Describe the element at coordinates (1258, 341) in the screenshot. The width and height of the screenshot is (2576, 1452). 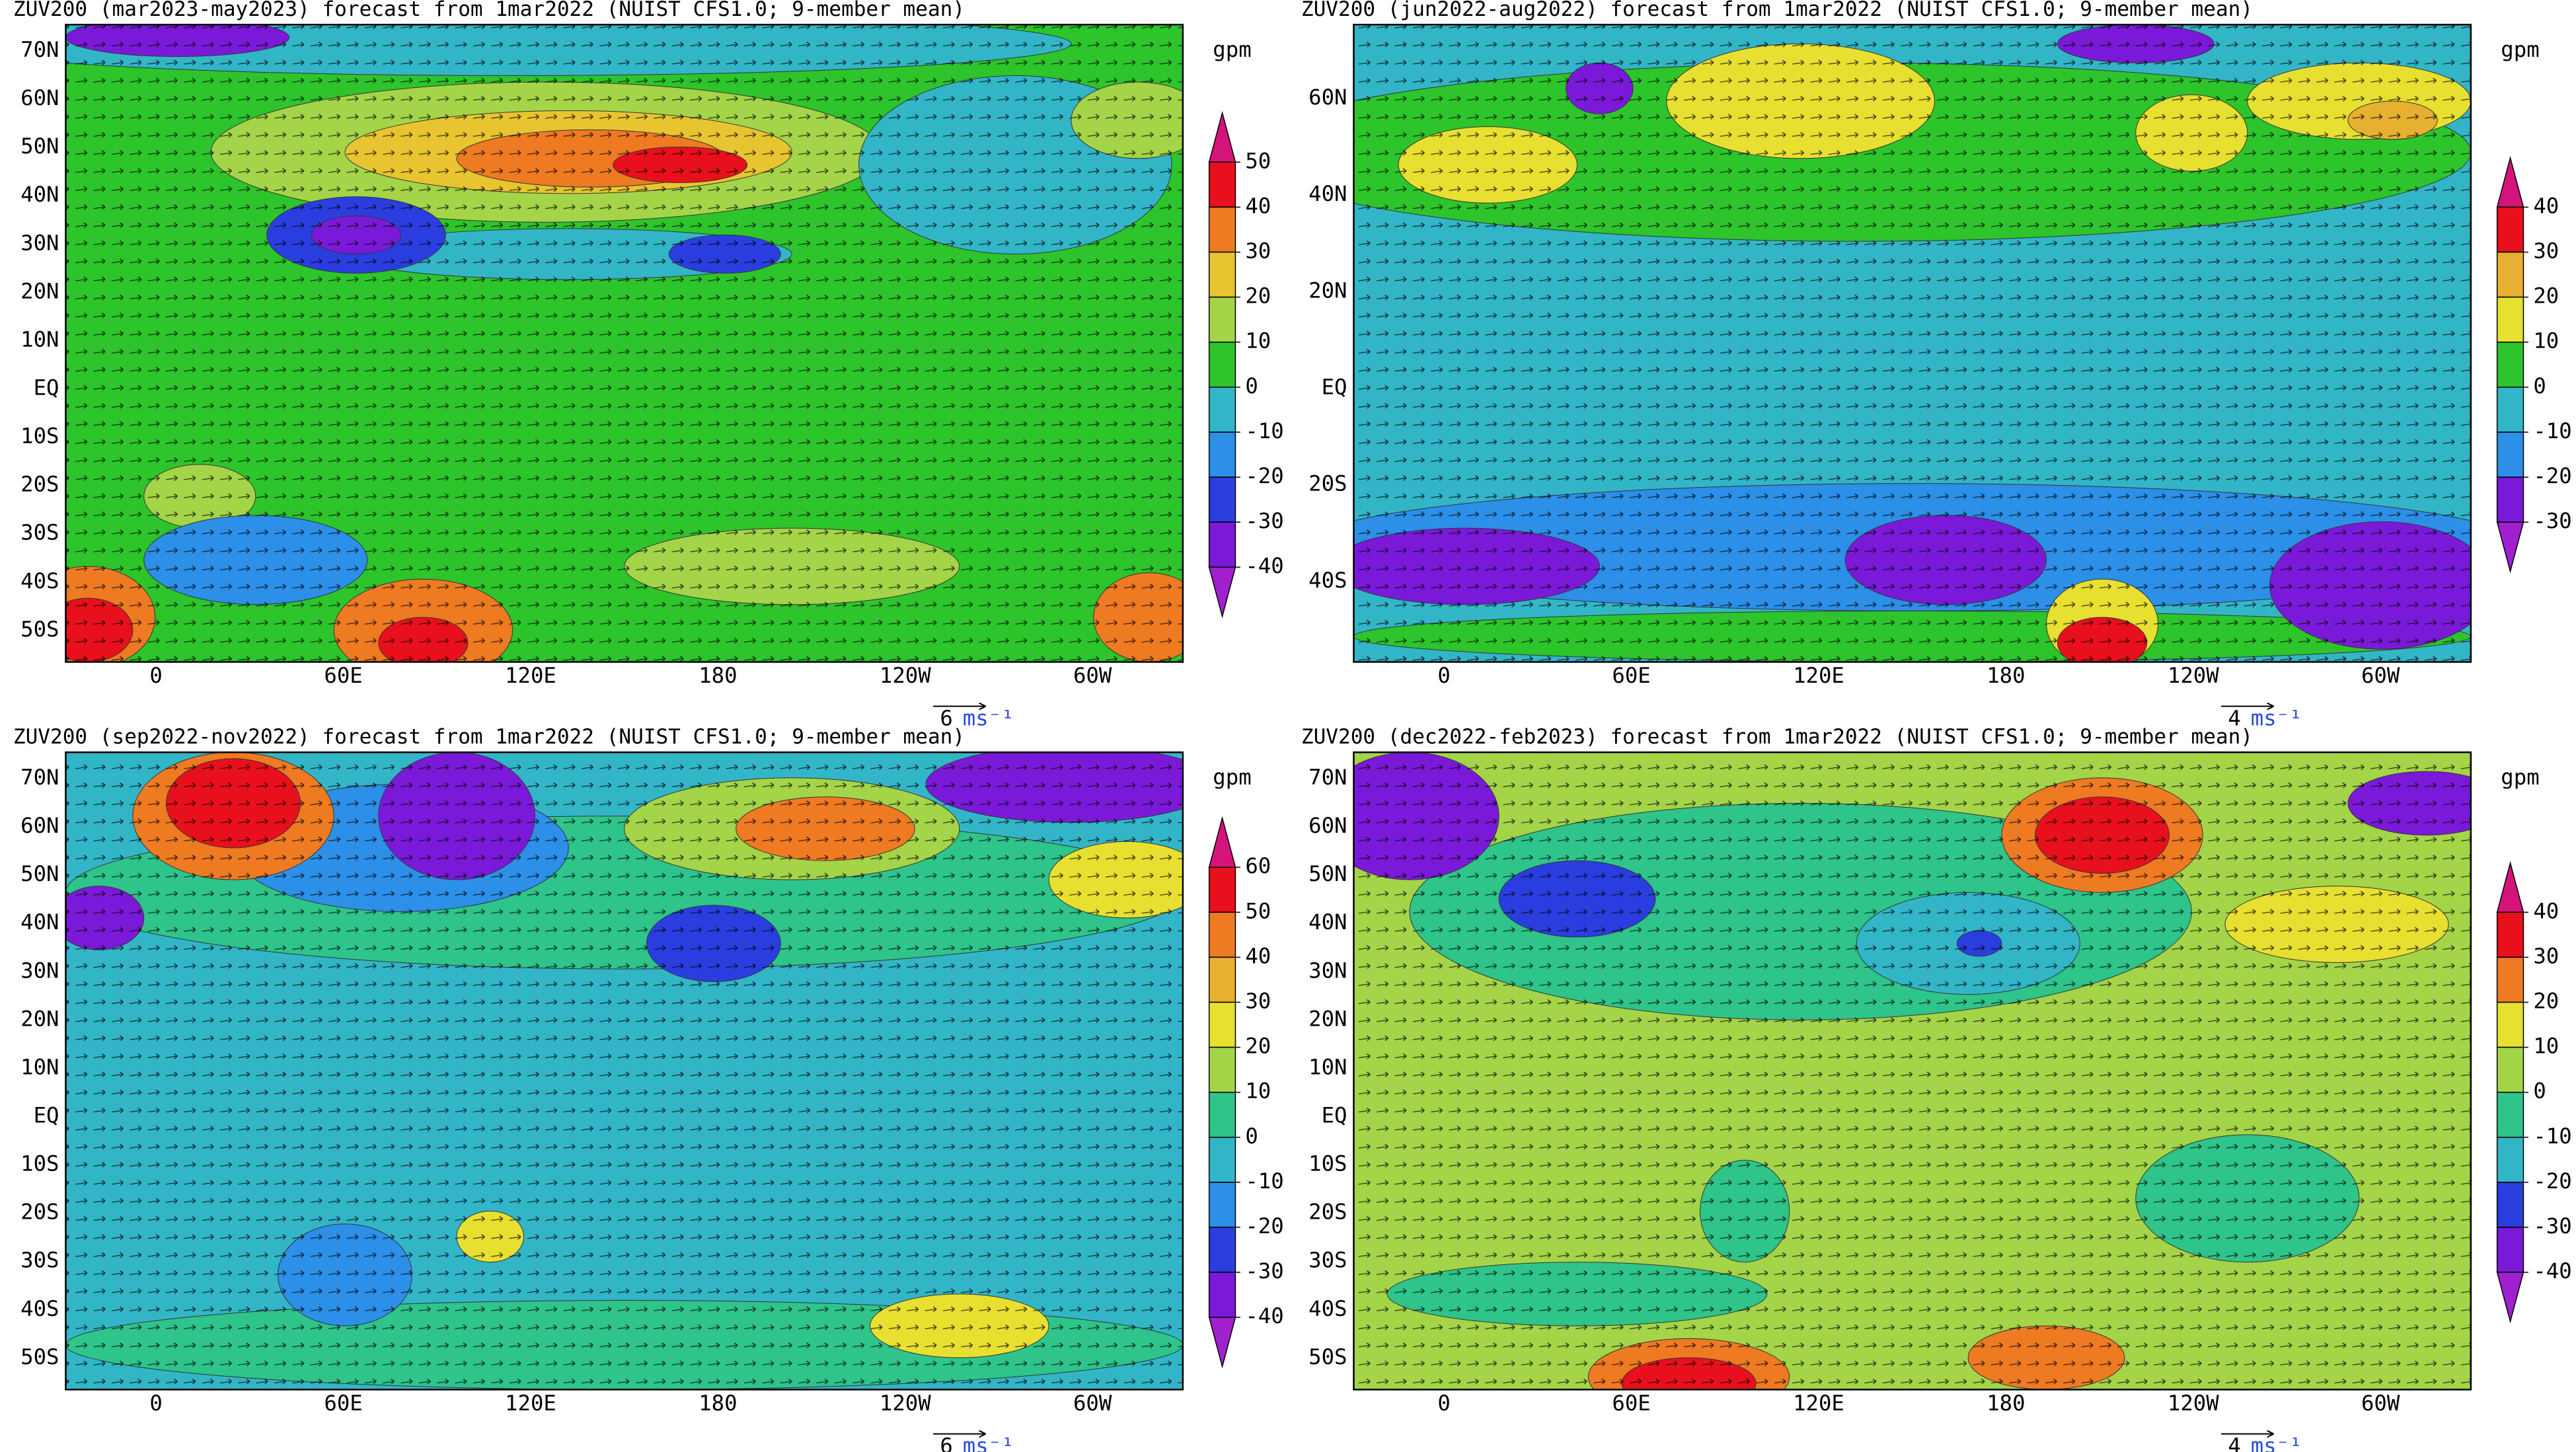
I see `colorbar-label: 10` at that location.